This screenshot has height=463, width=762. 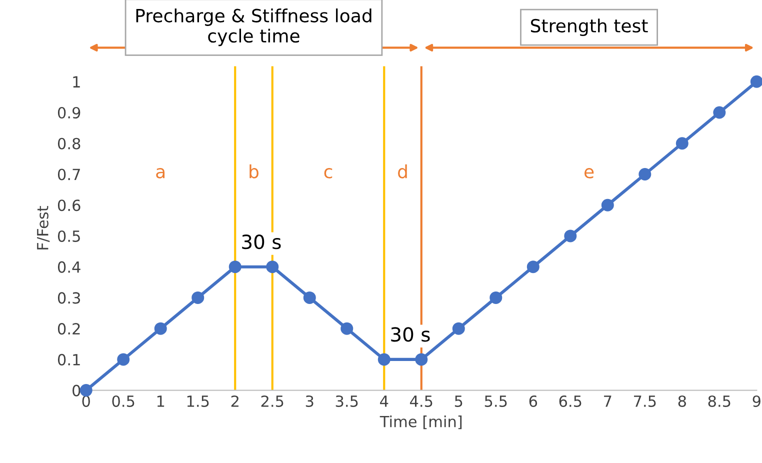 I want to click on y-tick-label: 0.4, so click(x=69, y=267).